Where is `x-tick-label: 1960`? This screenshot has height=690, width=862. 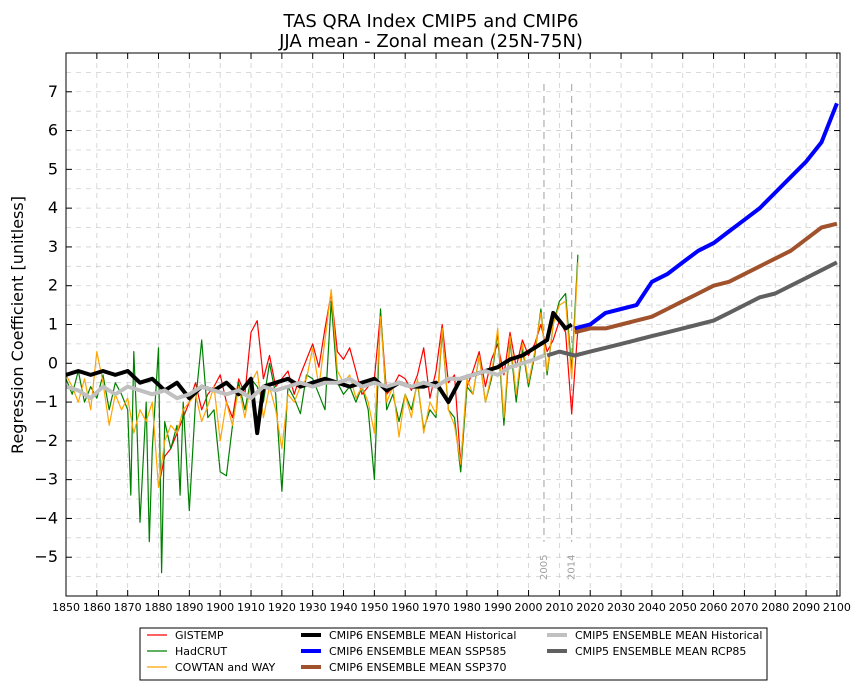
x-tick-label: 1960 is located at coordinates (405, 607).